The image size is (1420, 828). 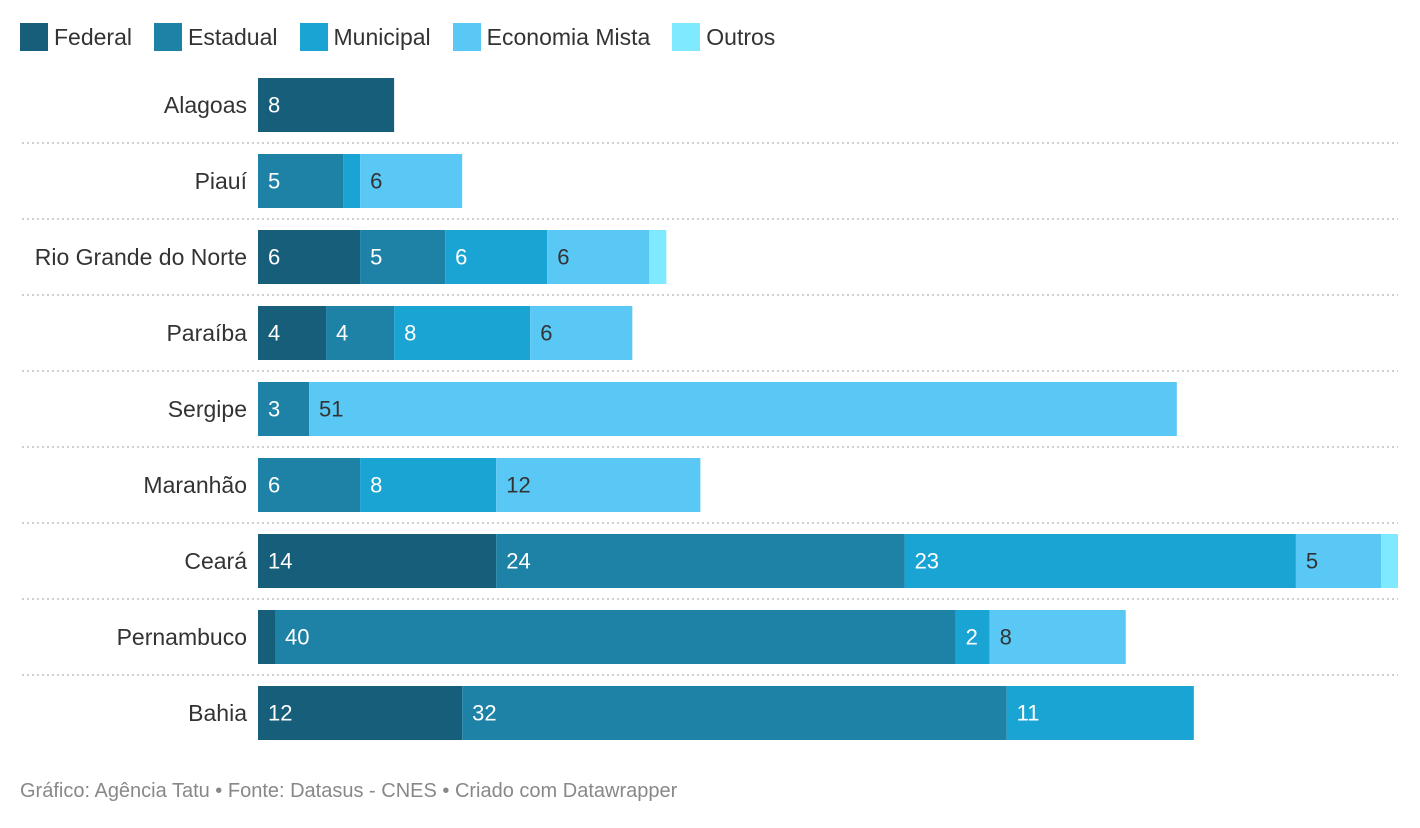 What do you see at coordinates (207, 409) in the screenshot?
I see `category-label-sergipe: Sergipe` at bounding box center [207, 409].